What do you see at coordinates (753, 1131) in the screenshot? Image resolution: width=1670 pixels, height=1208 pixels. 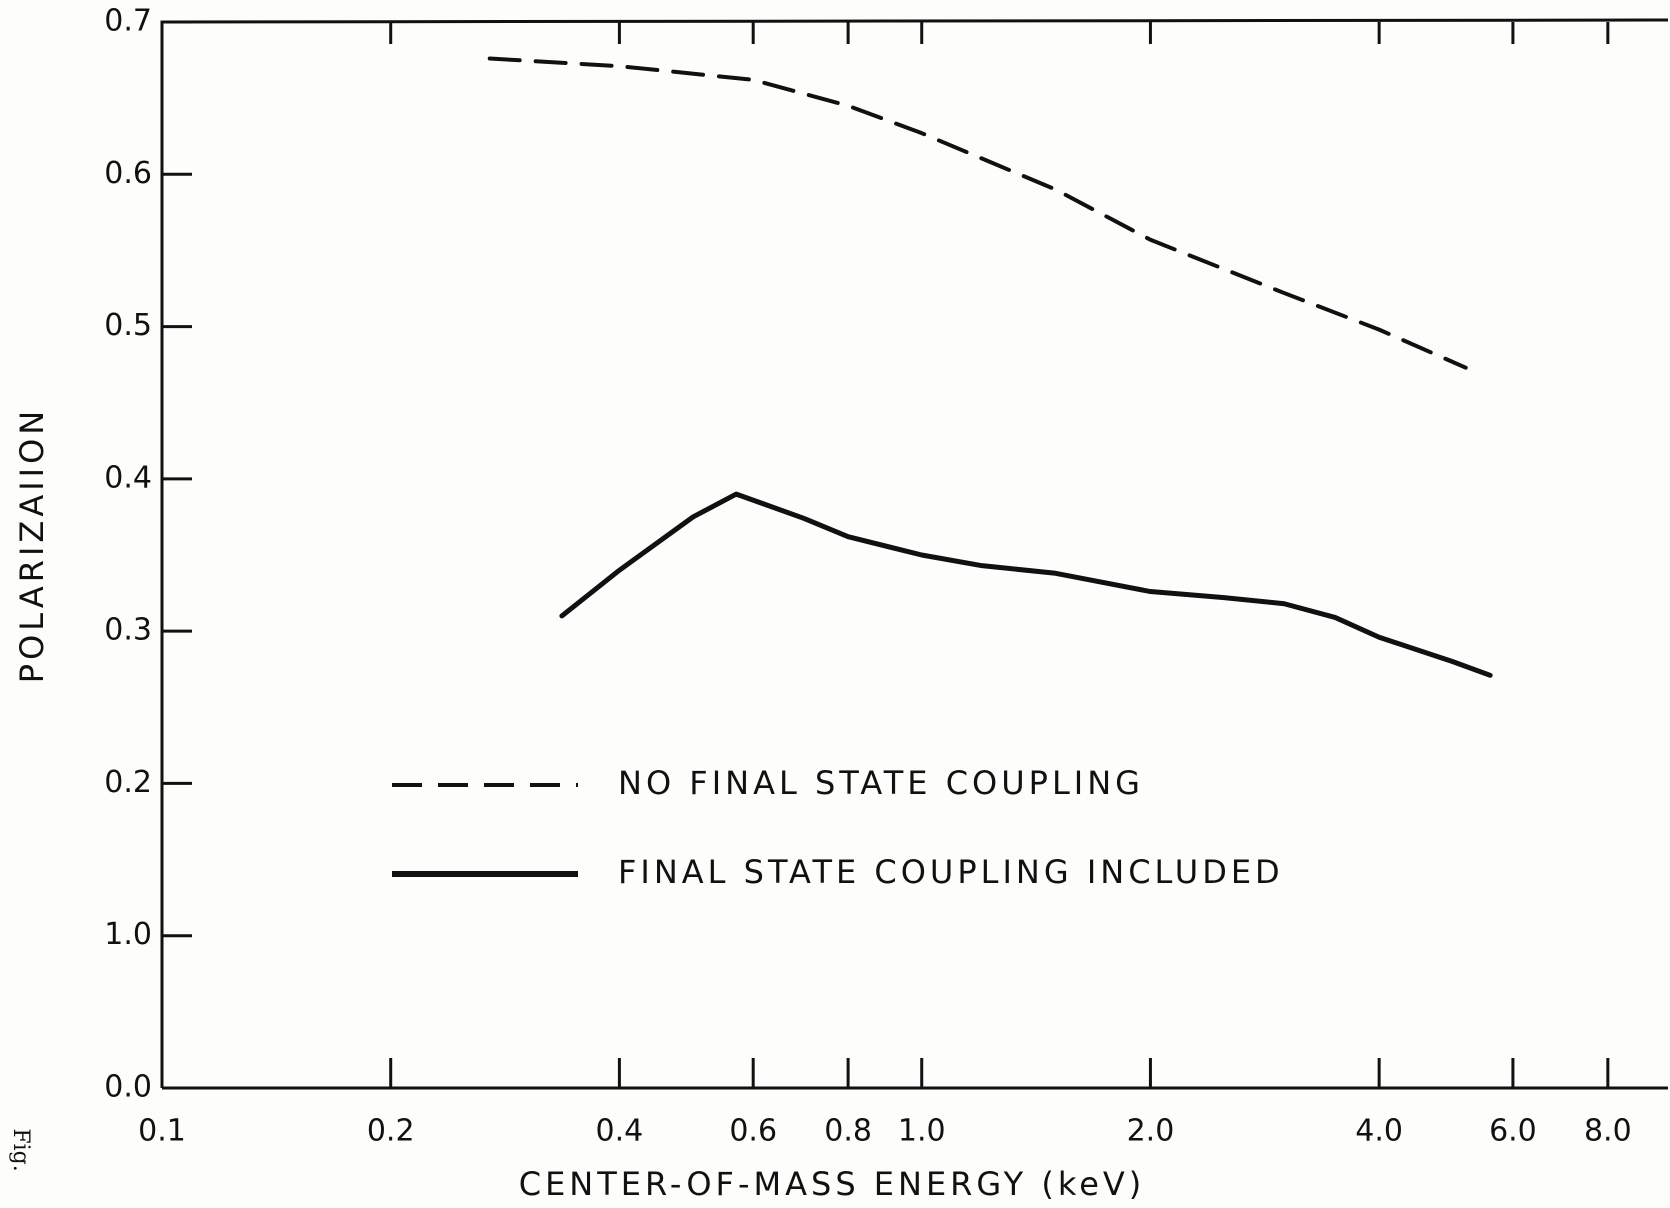 I see `x-tick-label: 0.6` at bounding box center [753, 1131].